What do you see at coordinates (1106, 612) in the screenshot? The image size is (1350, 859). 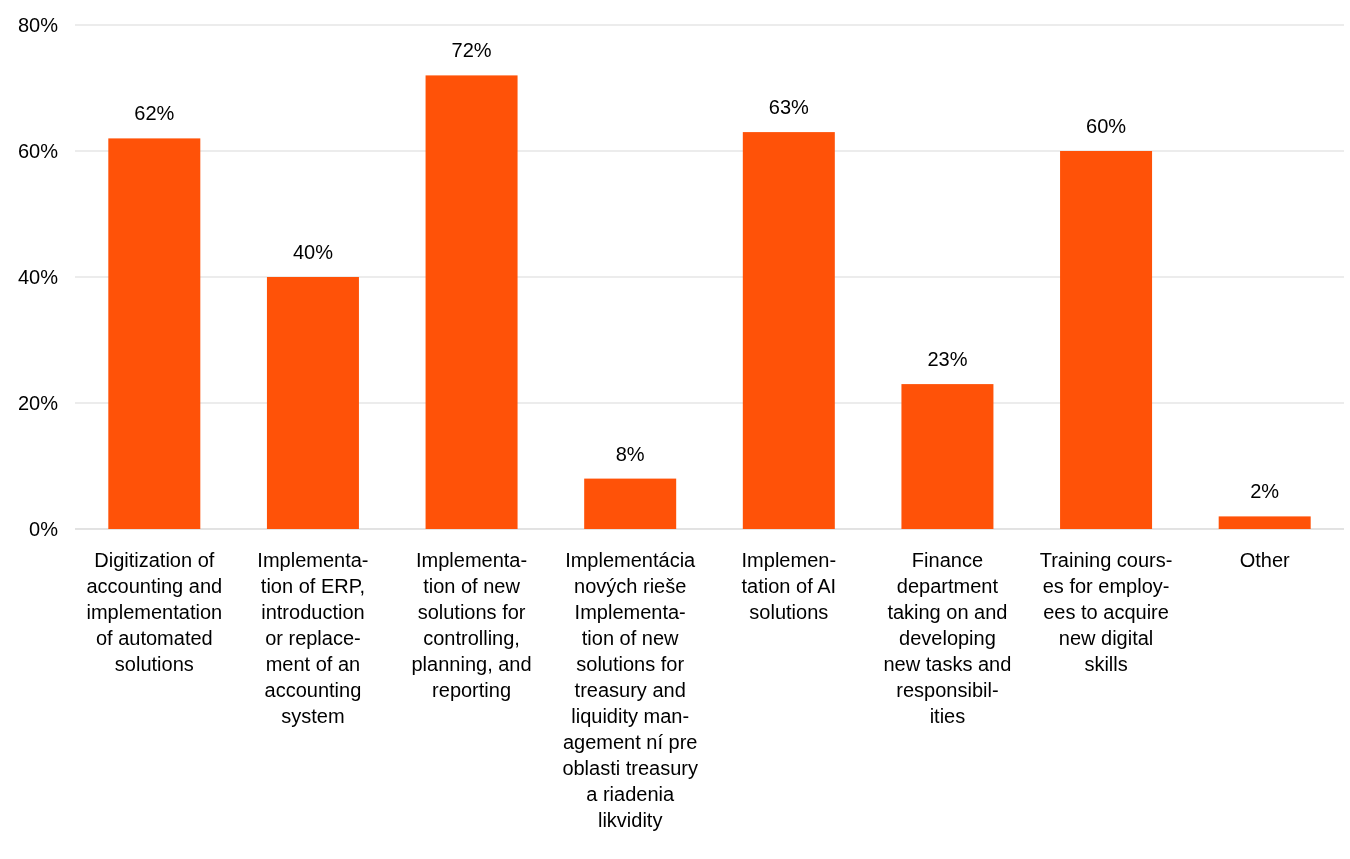 I see `x-tick-label: Training cours- es for employ- ees to acquire new digital skills` at bounding box center [1106, 612].